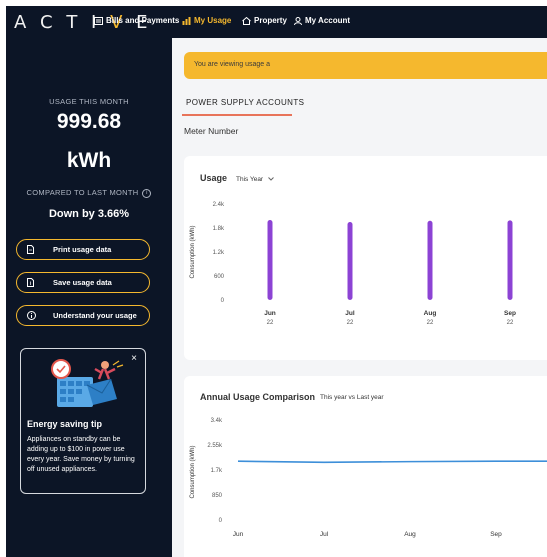 This screenshot has width=547, height=557. I want to click on period-dropdown: This Year, so click(255, 179).